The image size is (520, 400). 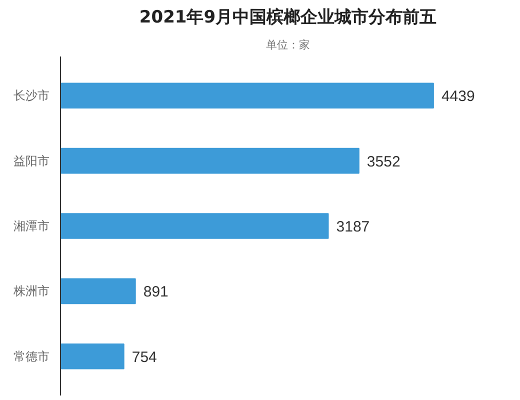 What do you see at coordinates (32, 226) in the screenshot?
I see `y-tick-label: 湘潭市` at bounding box center [32, 226].